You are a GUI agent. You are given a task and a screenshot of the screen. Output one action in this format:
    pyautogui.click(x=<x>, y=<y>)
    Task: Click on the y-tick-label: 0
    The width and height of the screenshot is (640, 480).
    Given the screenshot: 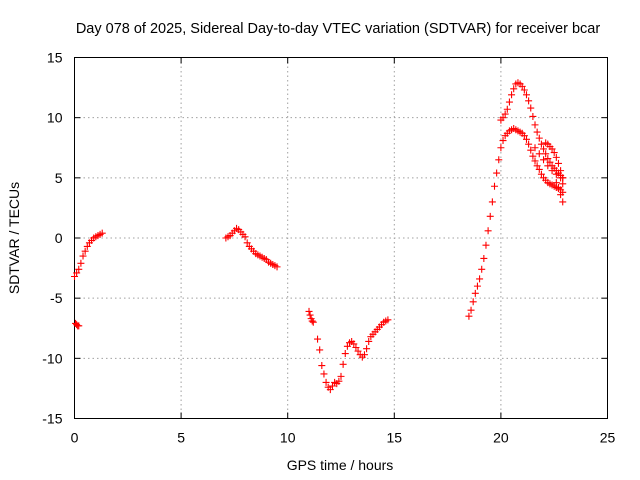 What is the action you would take?
    pyautogui.click(x=59, y=238)
    